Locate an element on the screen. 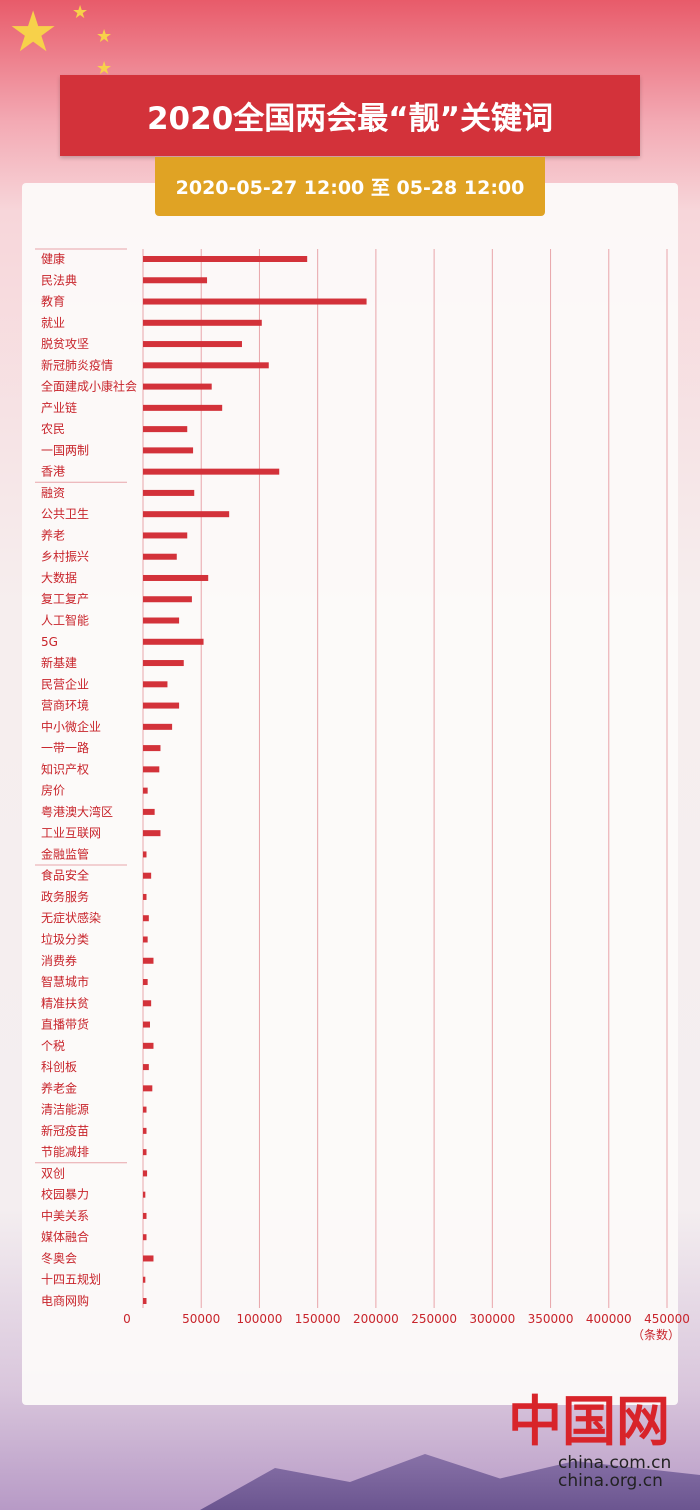 This screenshot has width=700, height=1510. category-label: 金融监管 is located at coordinates (65, 853).